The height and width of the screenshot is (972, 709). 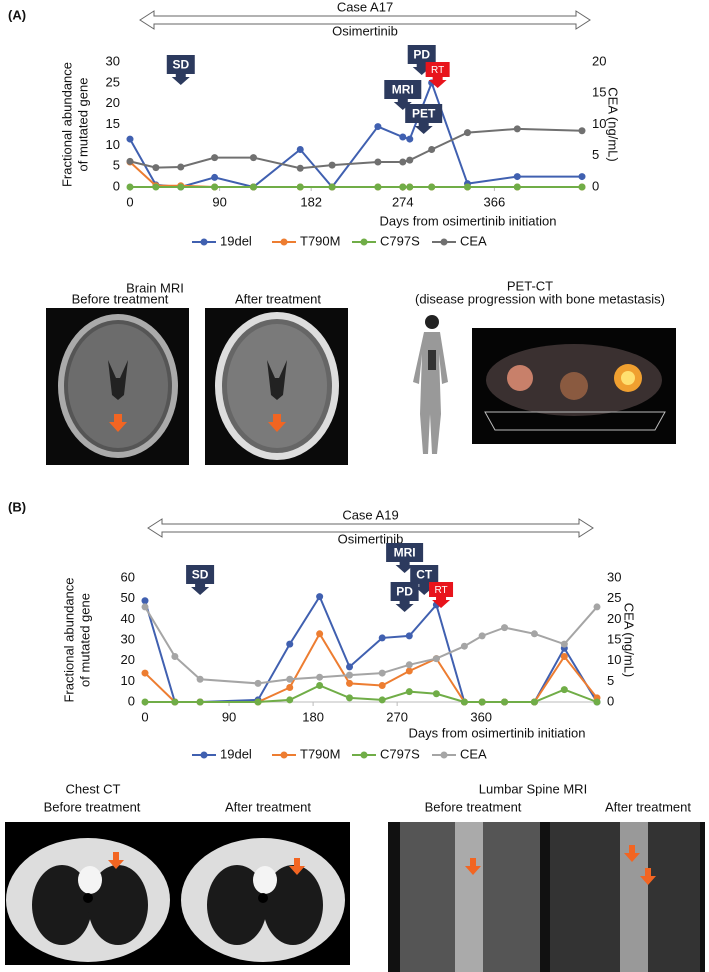 What do you see at coordinates (495, 201) in the screenshot?
I see `x-tick-label: 366` at bounding box center [495, 201].